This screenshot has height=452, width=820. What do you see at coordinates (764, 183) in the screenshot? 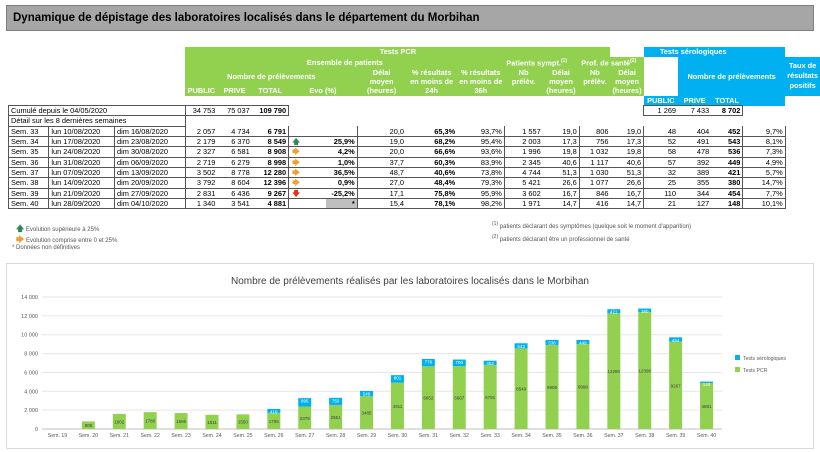
I see `cell-taux: 14,7%` at bounding box center [764, 183].